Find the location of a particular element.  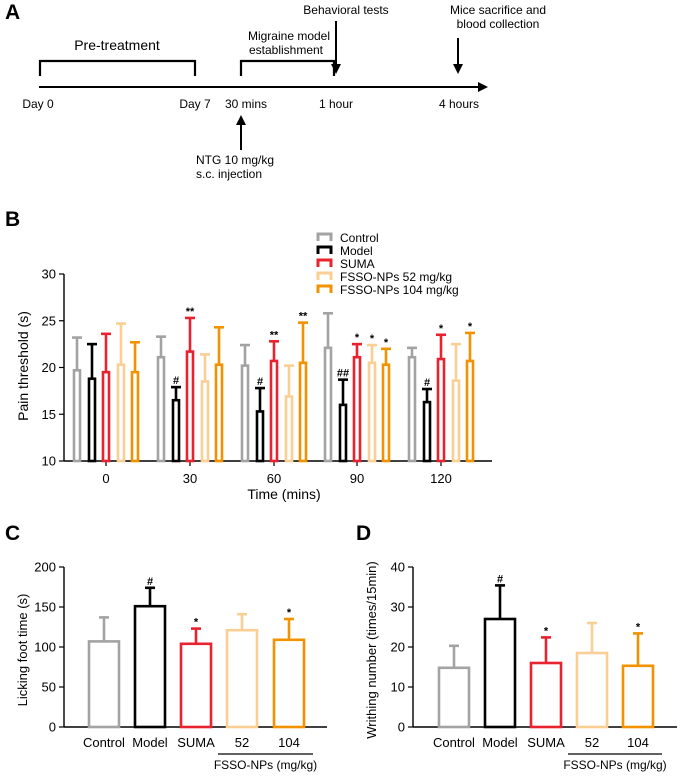

chart-b-fsso-nps-104-mg-kg-t120-bar is located at coordinates (470, 411).